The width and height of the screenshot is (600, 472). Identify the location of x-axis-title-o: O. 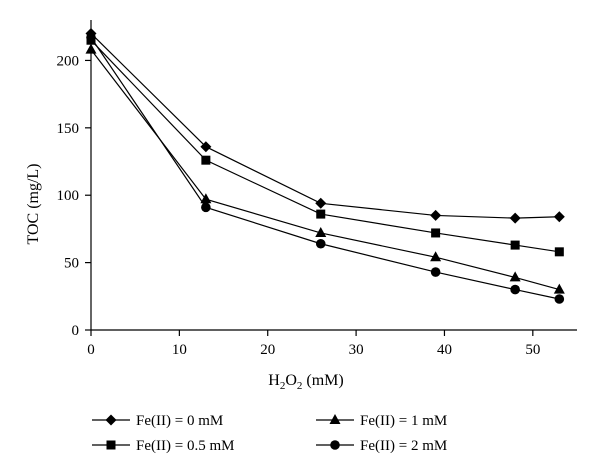
(291, 380).